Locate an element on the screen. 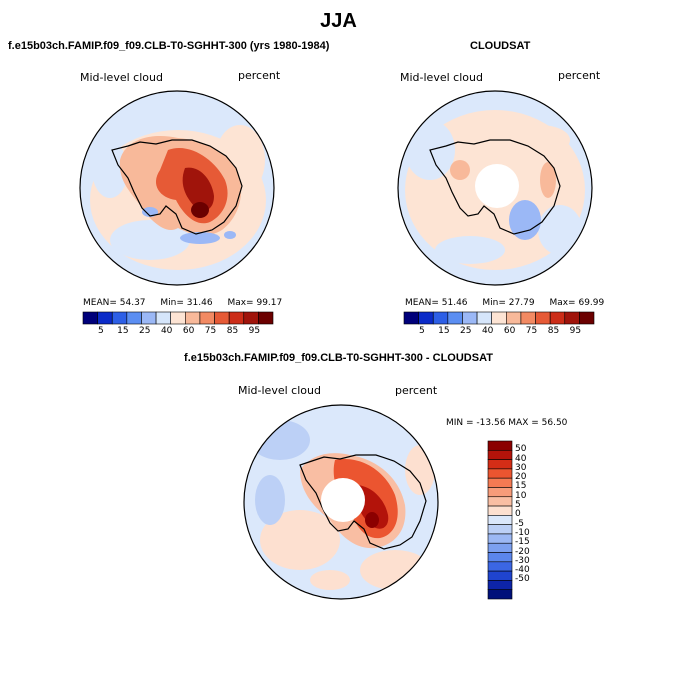 The width and height of the screenshot is (677, 678). diff-colorbar-tick-label: -10 is located at coordinates (522, 532).